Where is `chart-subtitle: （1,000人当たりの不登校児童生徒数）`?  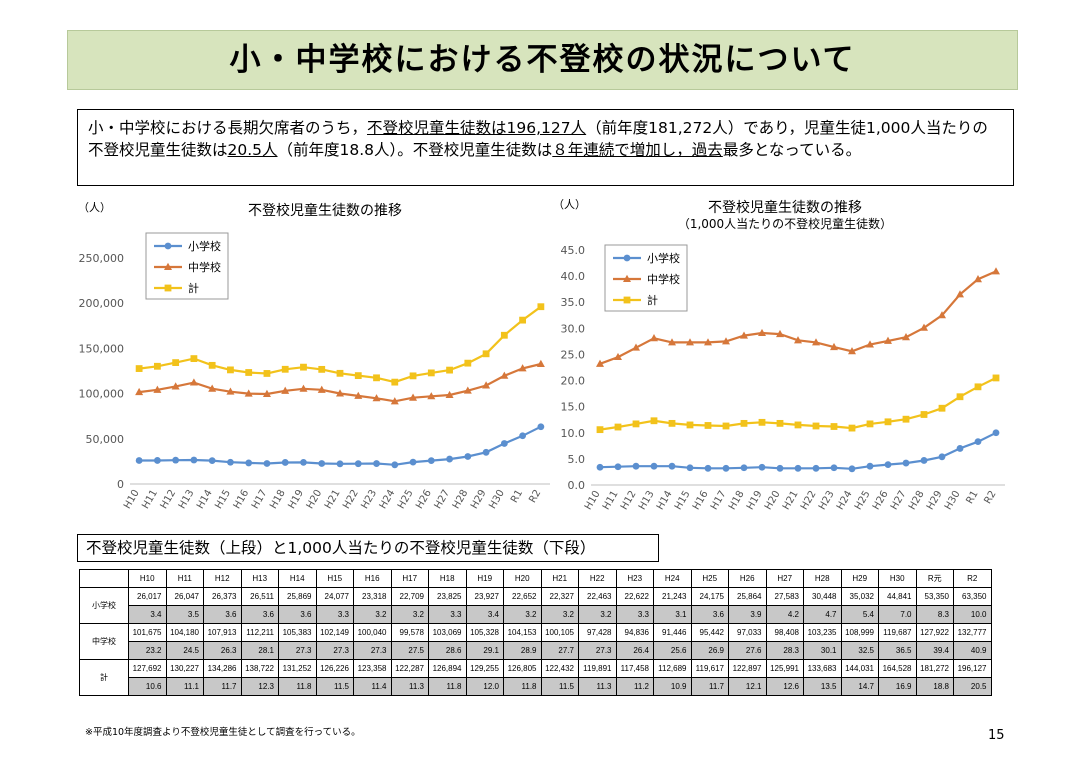 chart-subtitle: （1,000人当たりの不登校児童生徒数） is located at coordinates (785, 223).